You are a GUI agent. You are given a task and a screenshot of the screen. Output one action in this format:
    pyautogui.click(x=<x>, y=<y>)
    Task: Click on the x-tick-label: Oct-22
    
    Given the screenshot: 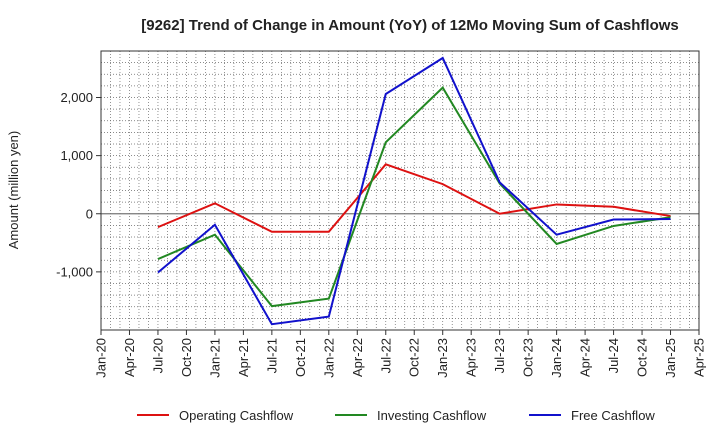 What is the action you would take?
    pyautogui.click(x=414, y=357)
    